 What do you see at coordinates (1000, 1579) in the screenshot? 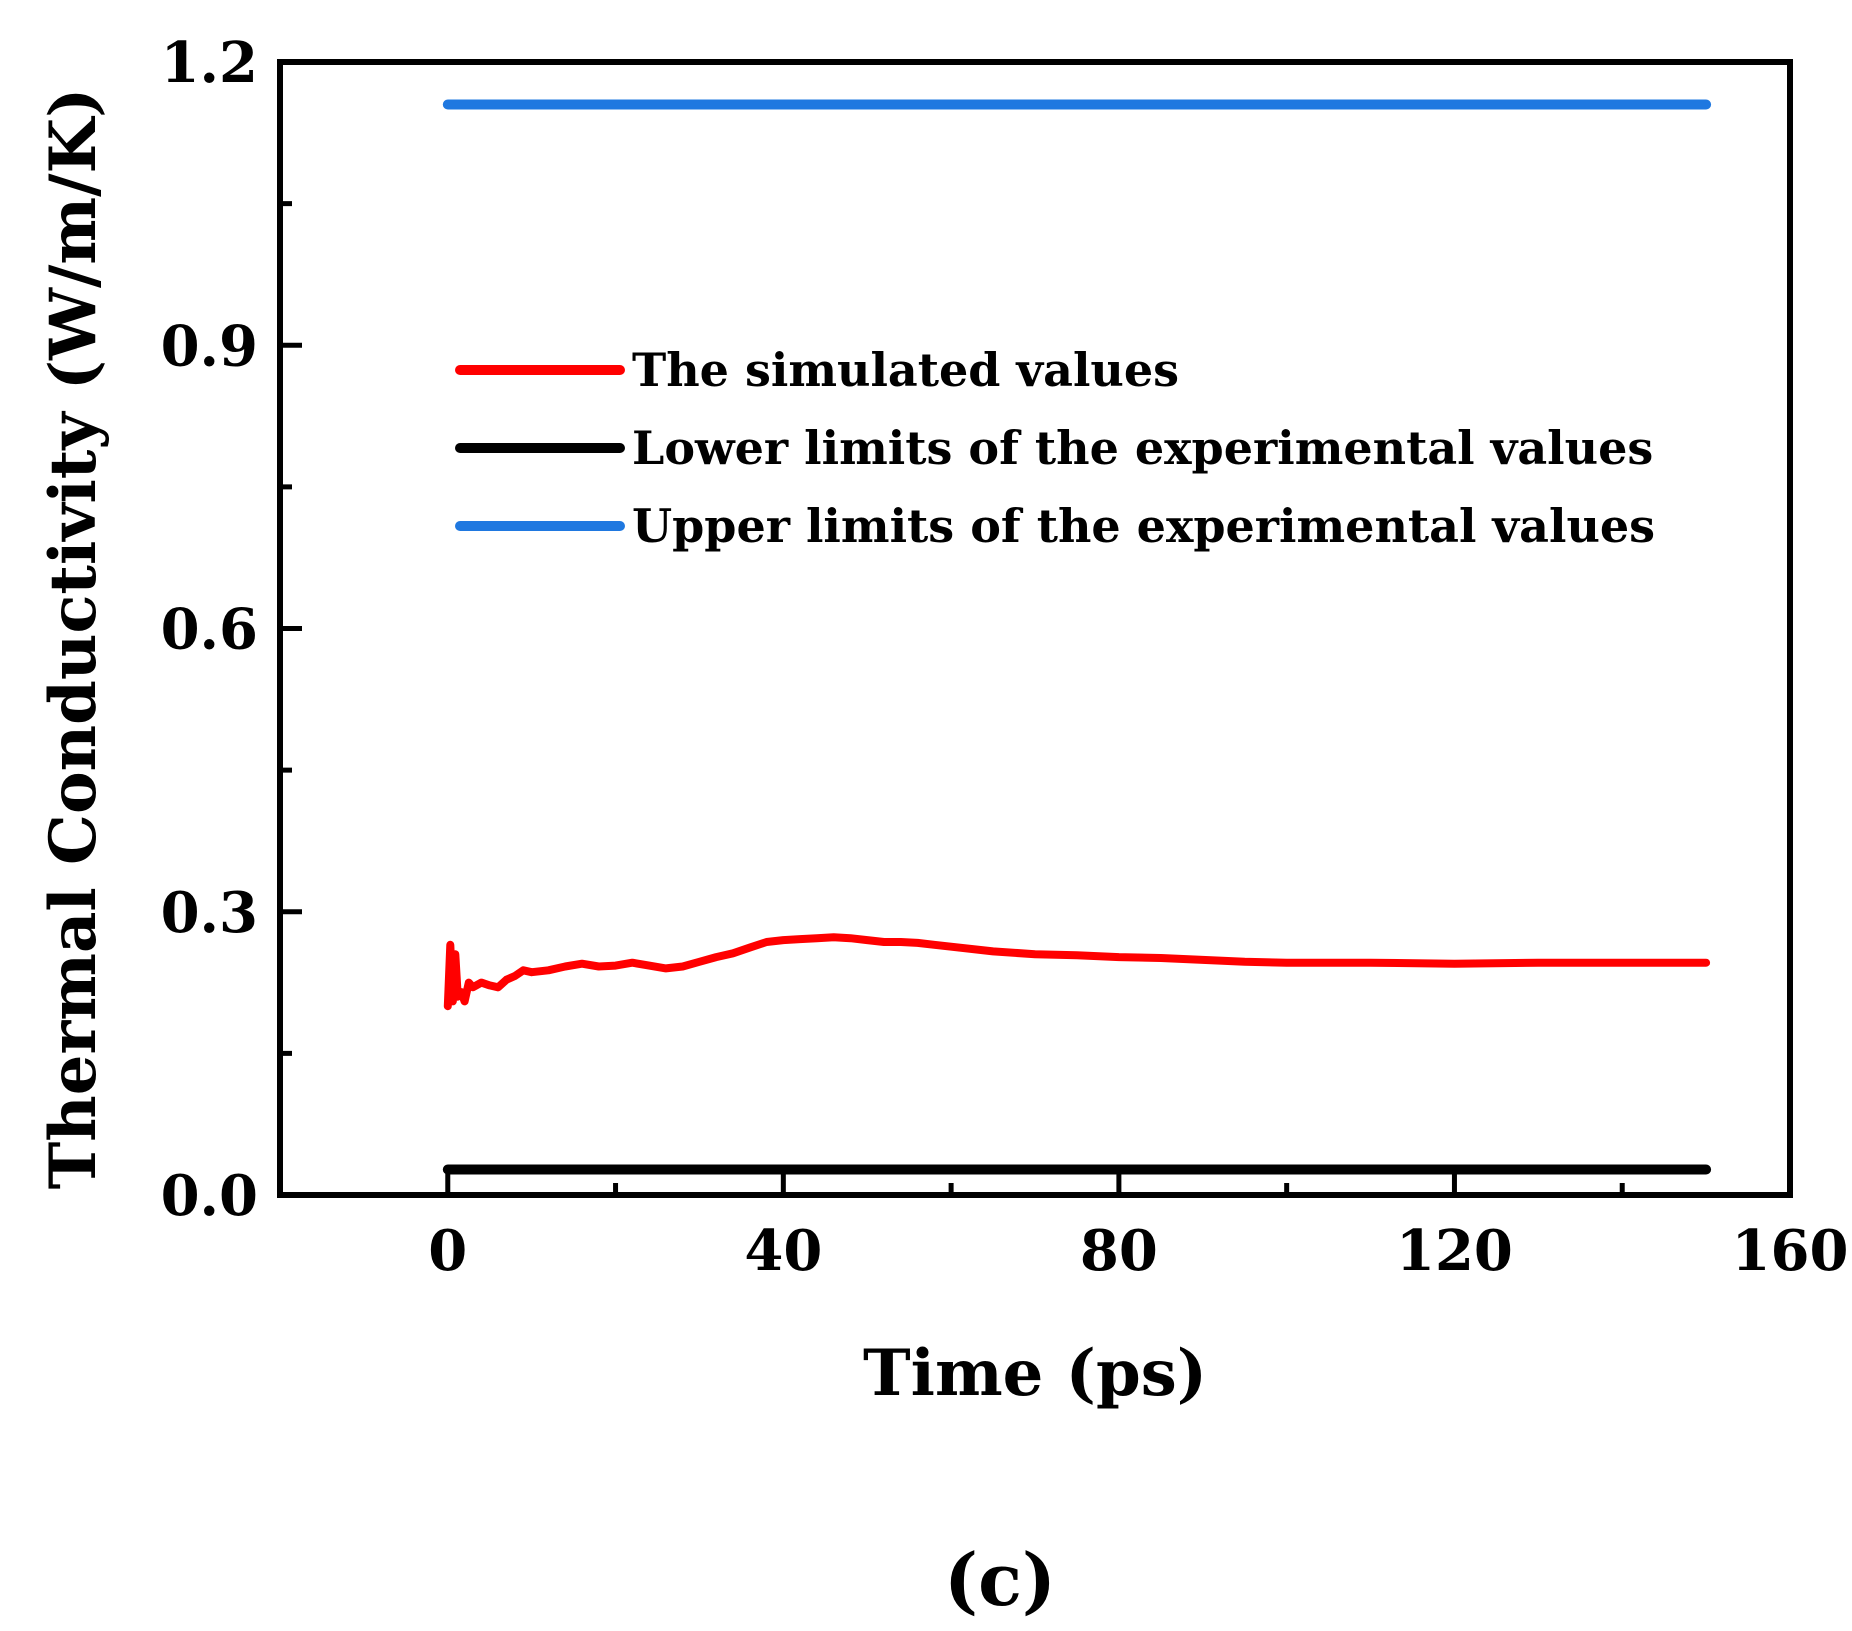
I see `figure-caption: (c)` at bounding box center [1000, 1579].